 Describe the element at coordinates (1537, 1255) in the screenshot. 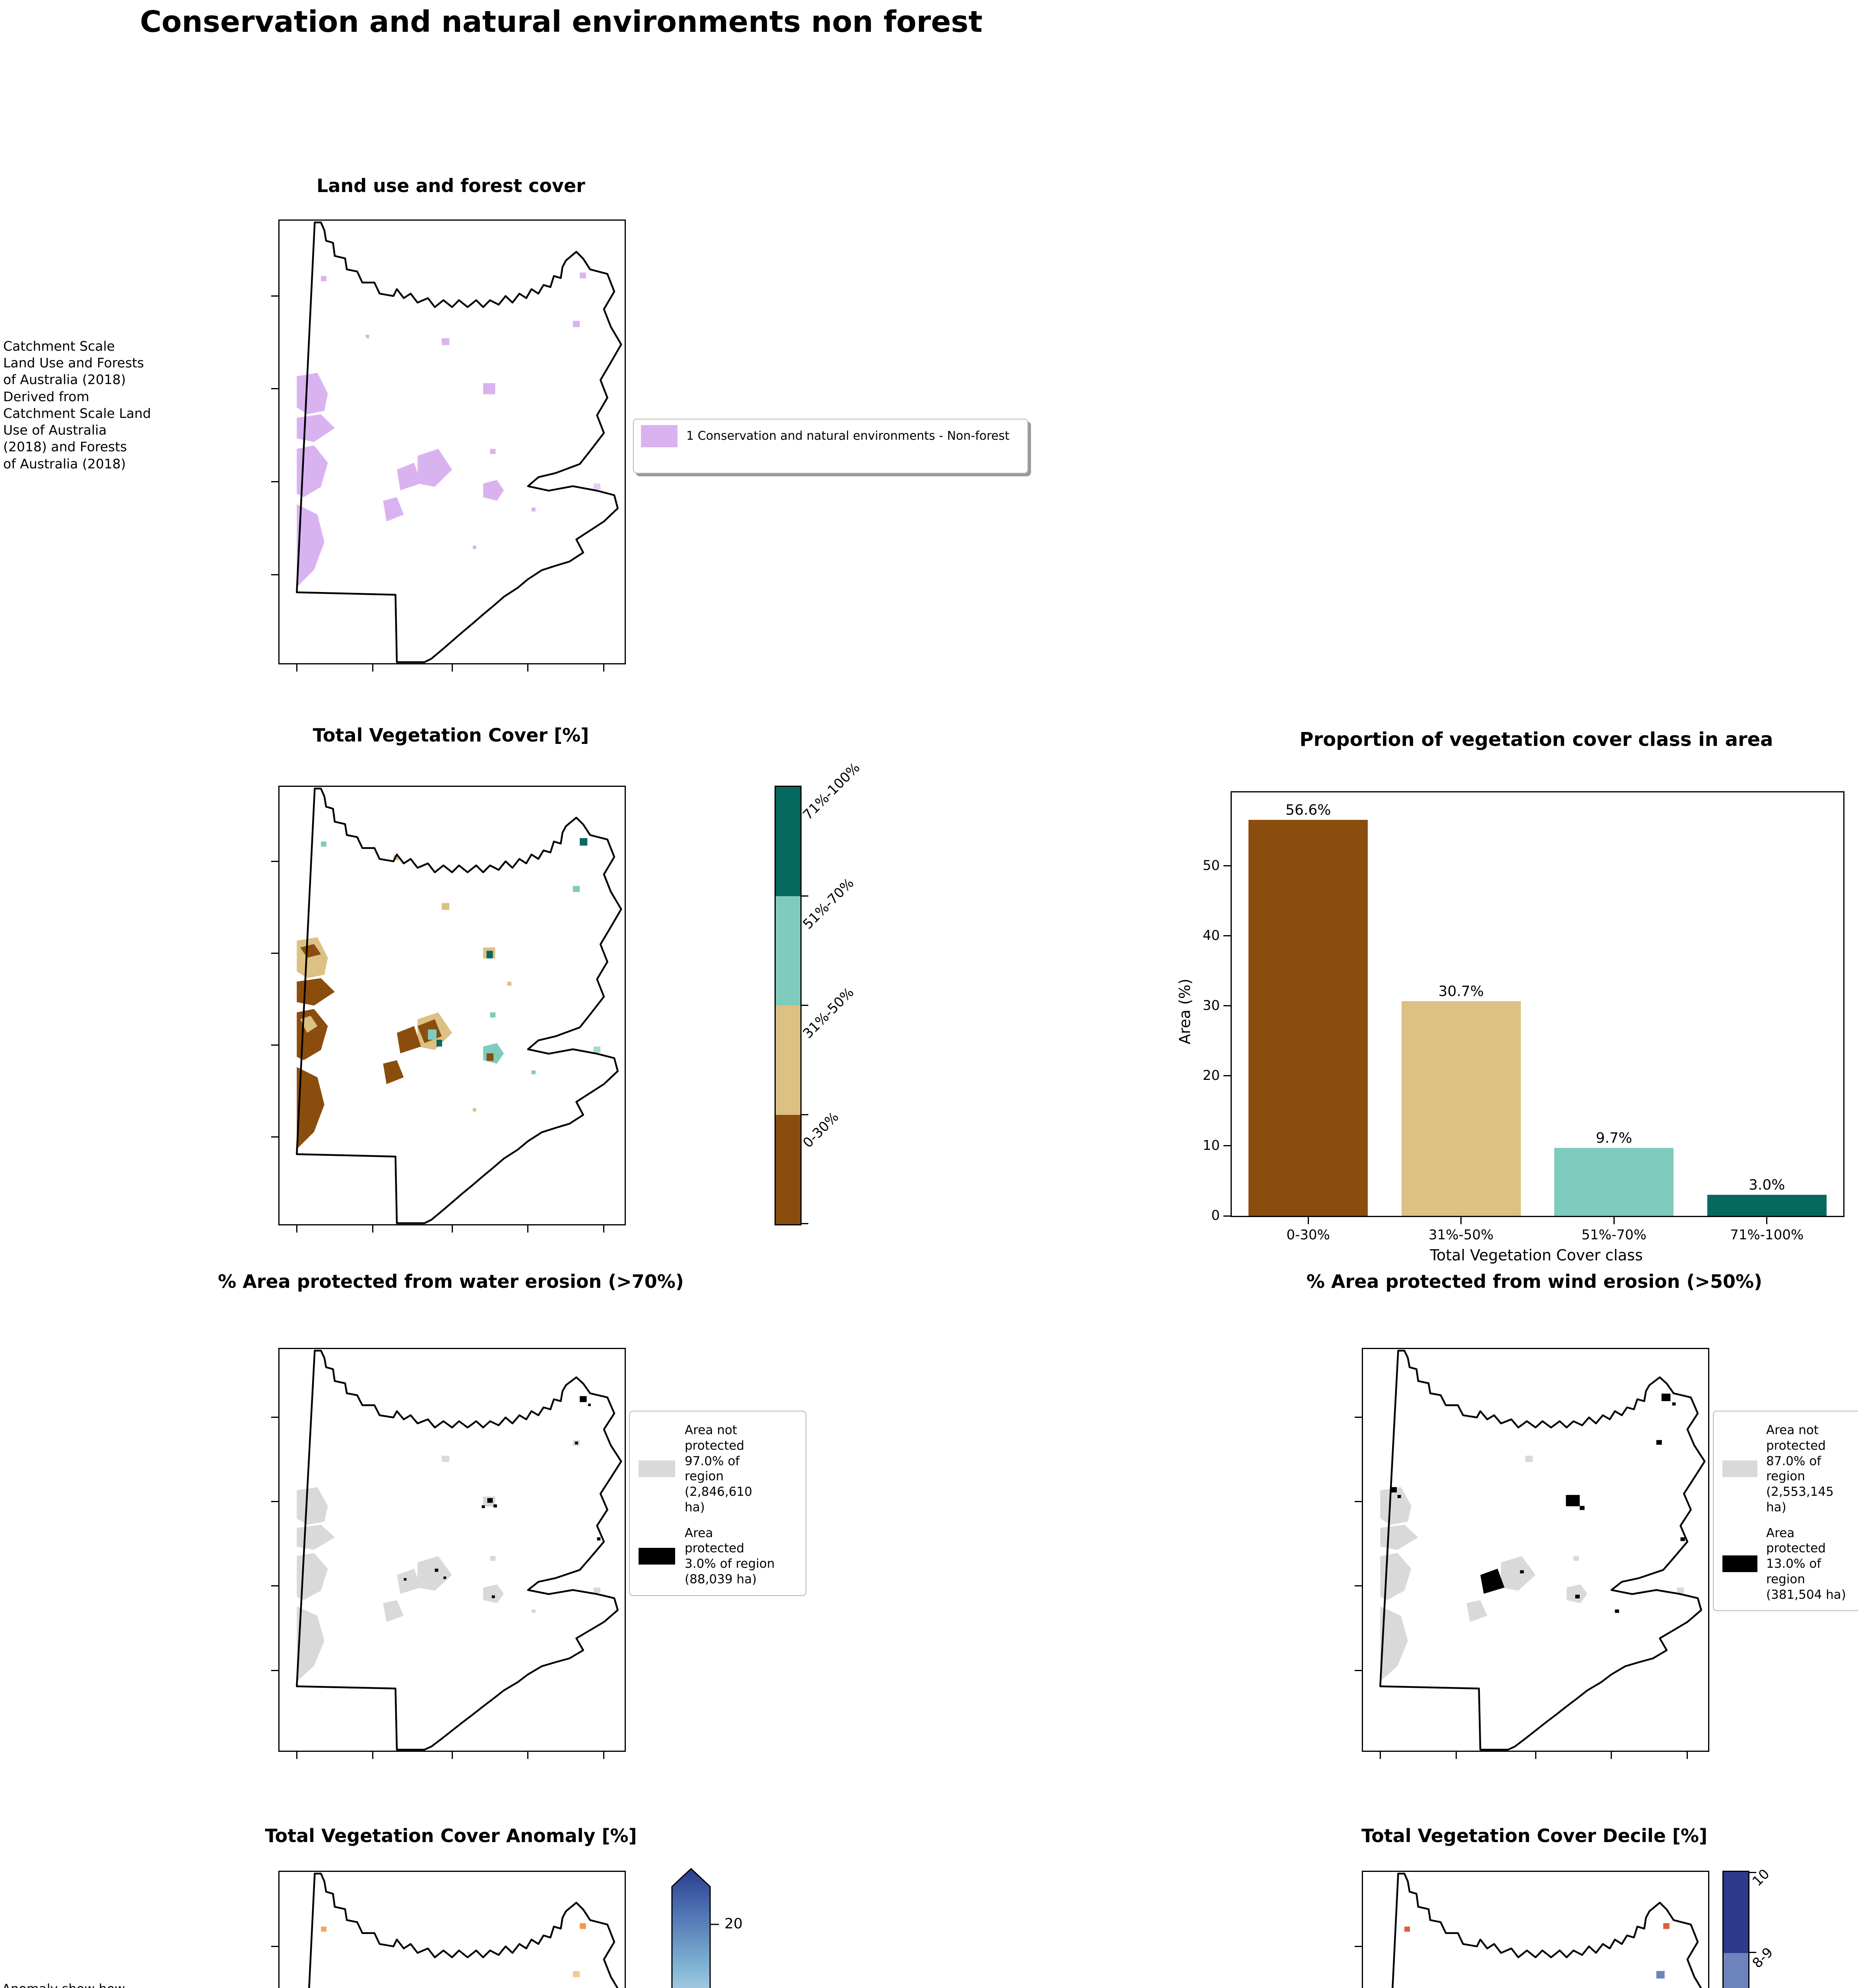

I see `chart-x-axis-label: Total Vegetation Cover class` at that location.